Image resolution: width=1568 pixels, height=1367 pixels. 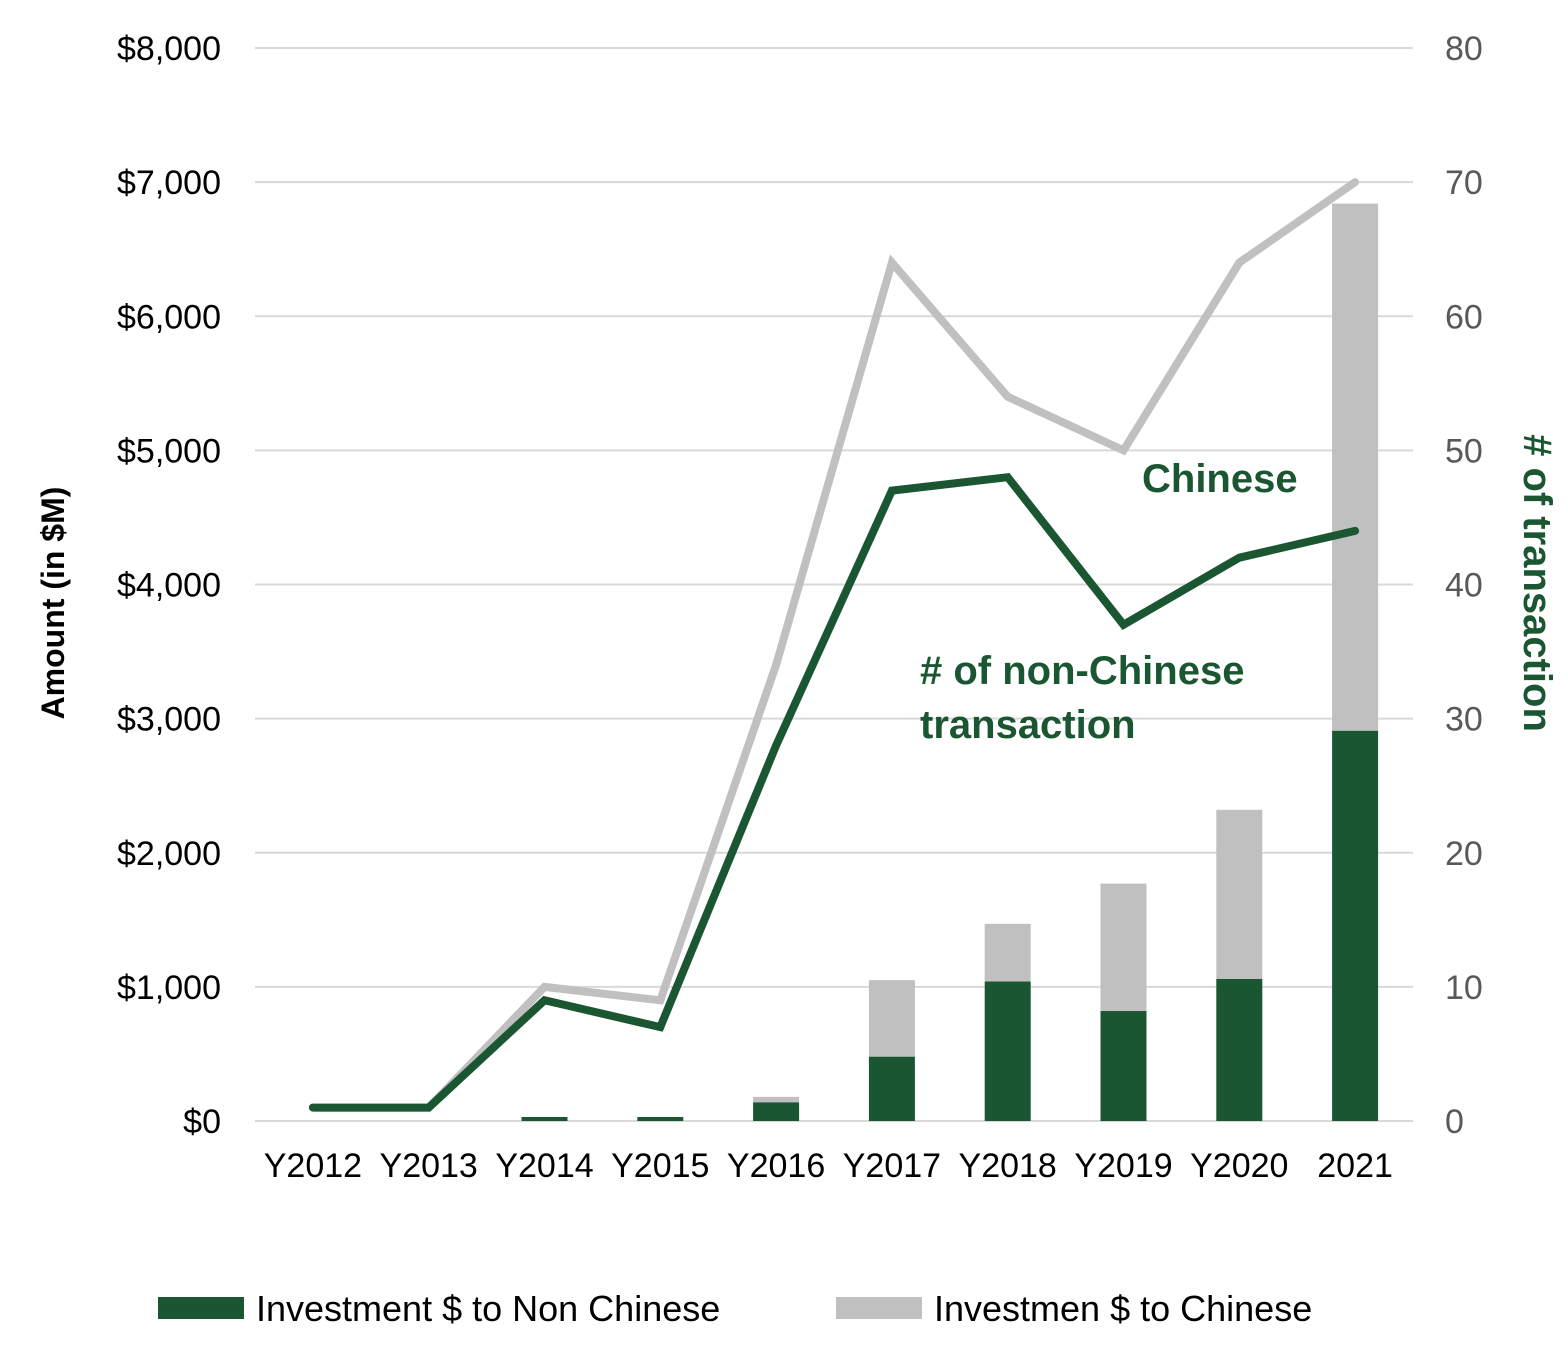 I want to click on y-right-tick-label: 40, so click(x=1464, y=586).